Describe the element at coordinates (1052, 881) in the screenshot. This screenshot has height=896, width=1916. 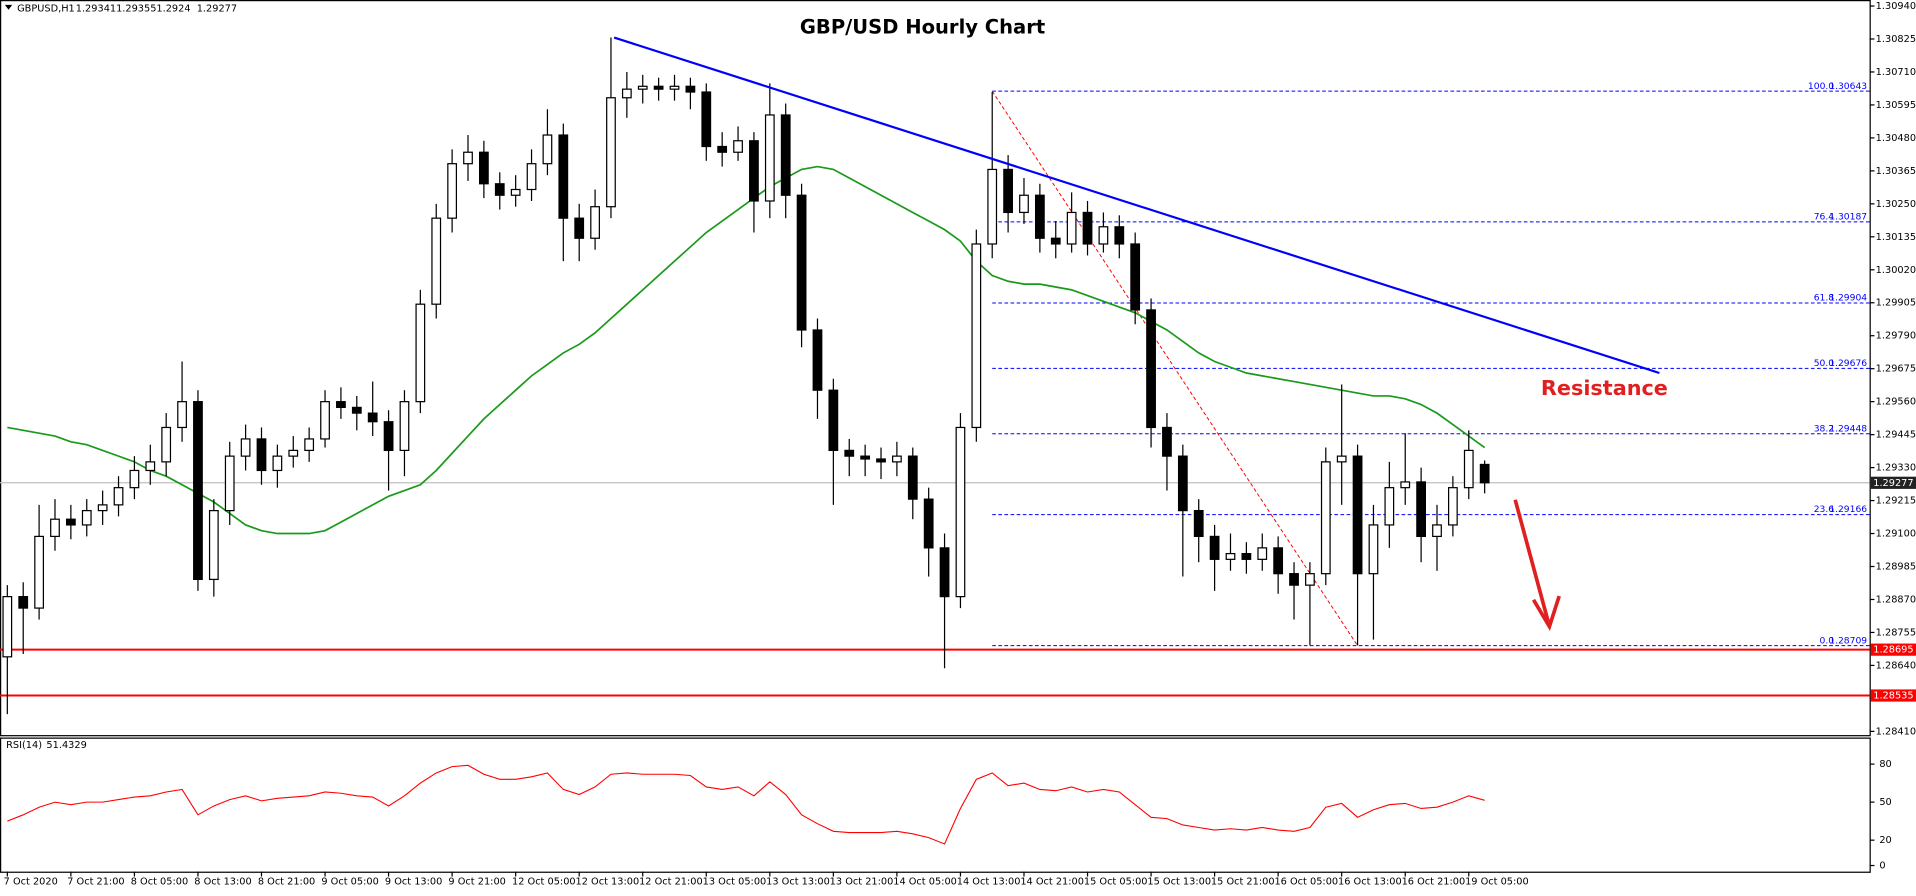
I see `x-tick-label: 14 Oct 21:00` at that location.